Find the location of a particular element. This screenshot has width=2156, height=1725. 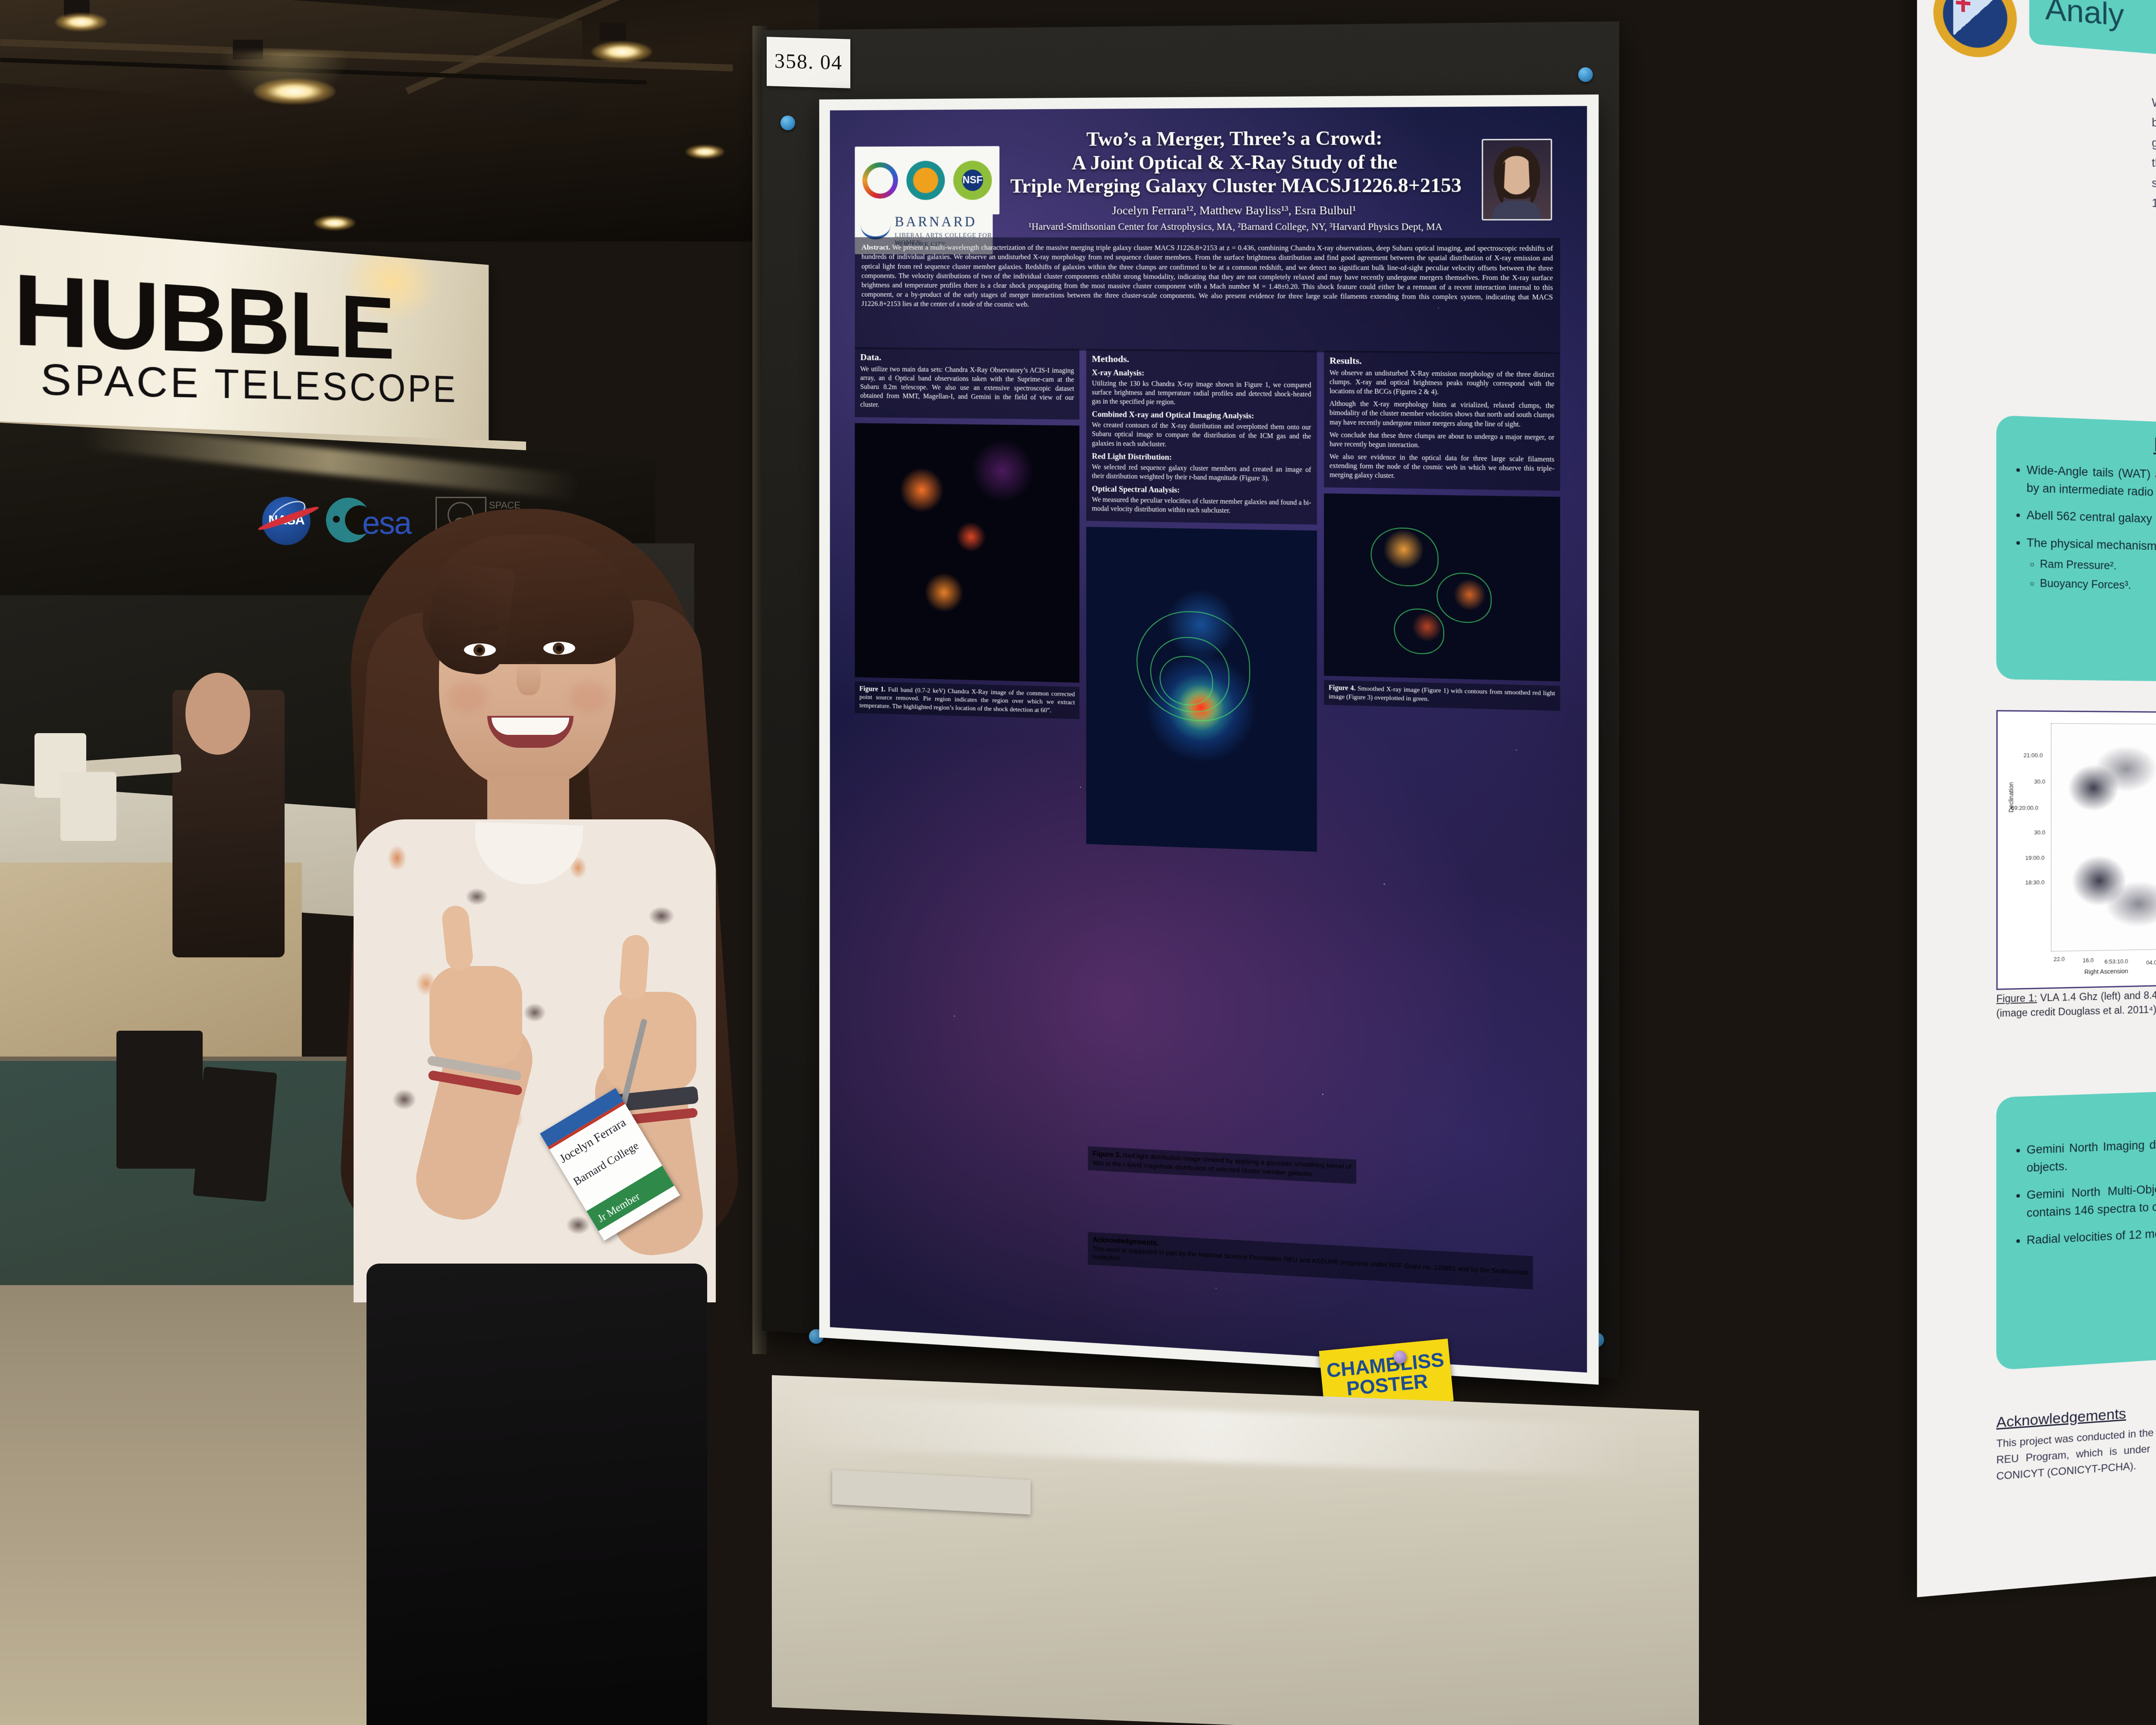

presenter-cheek-right is located at coordinates (588, 697).